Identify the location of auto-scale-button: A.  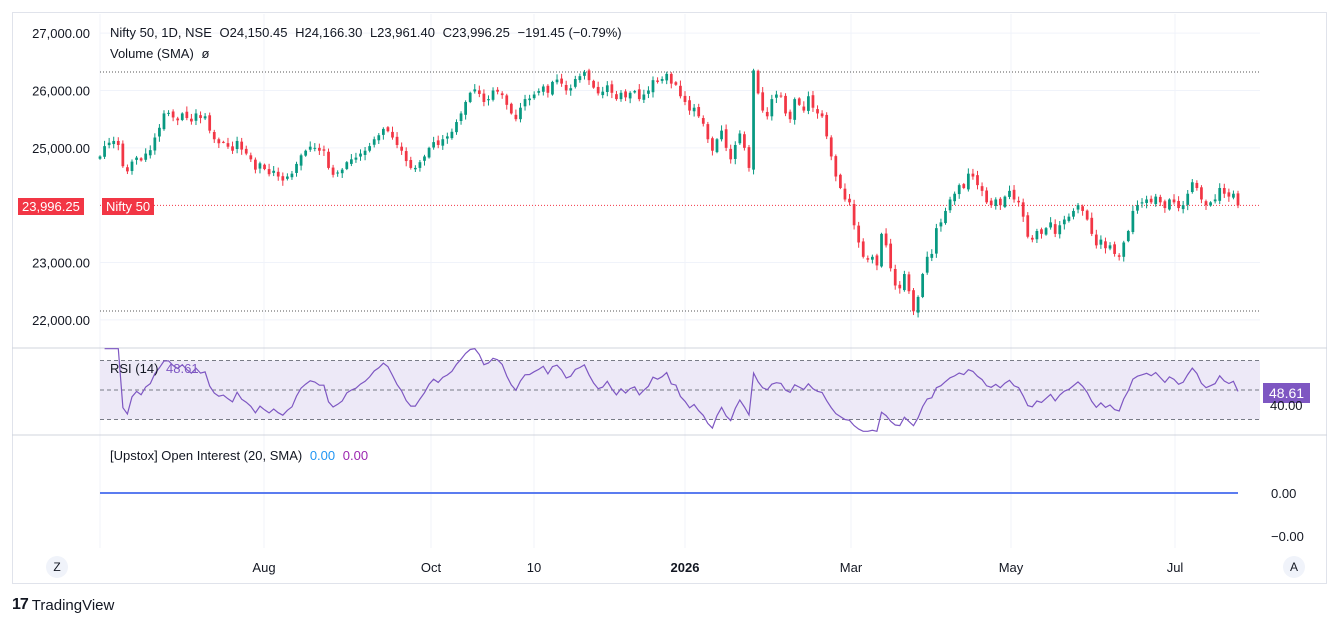
(1294, 567).